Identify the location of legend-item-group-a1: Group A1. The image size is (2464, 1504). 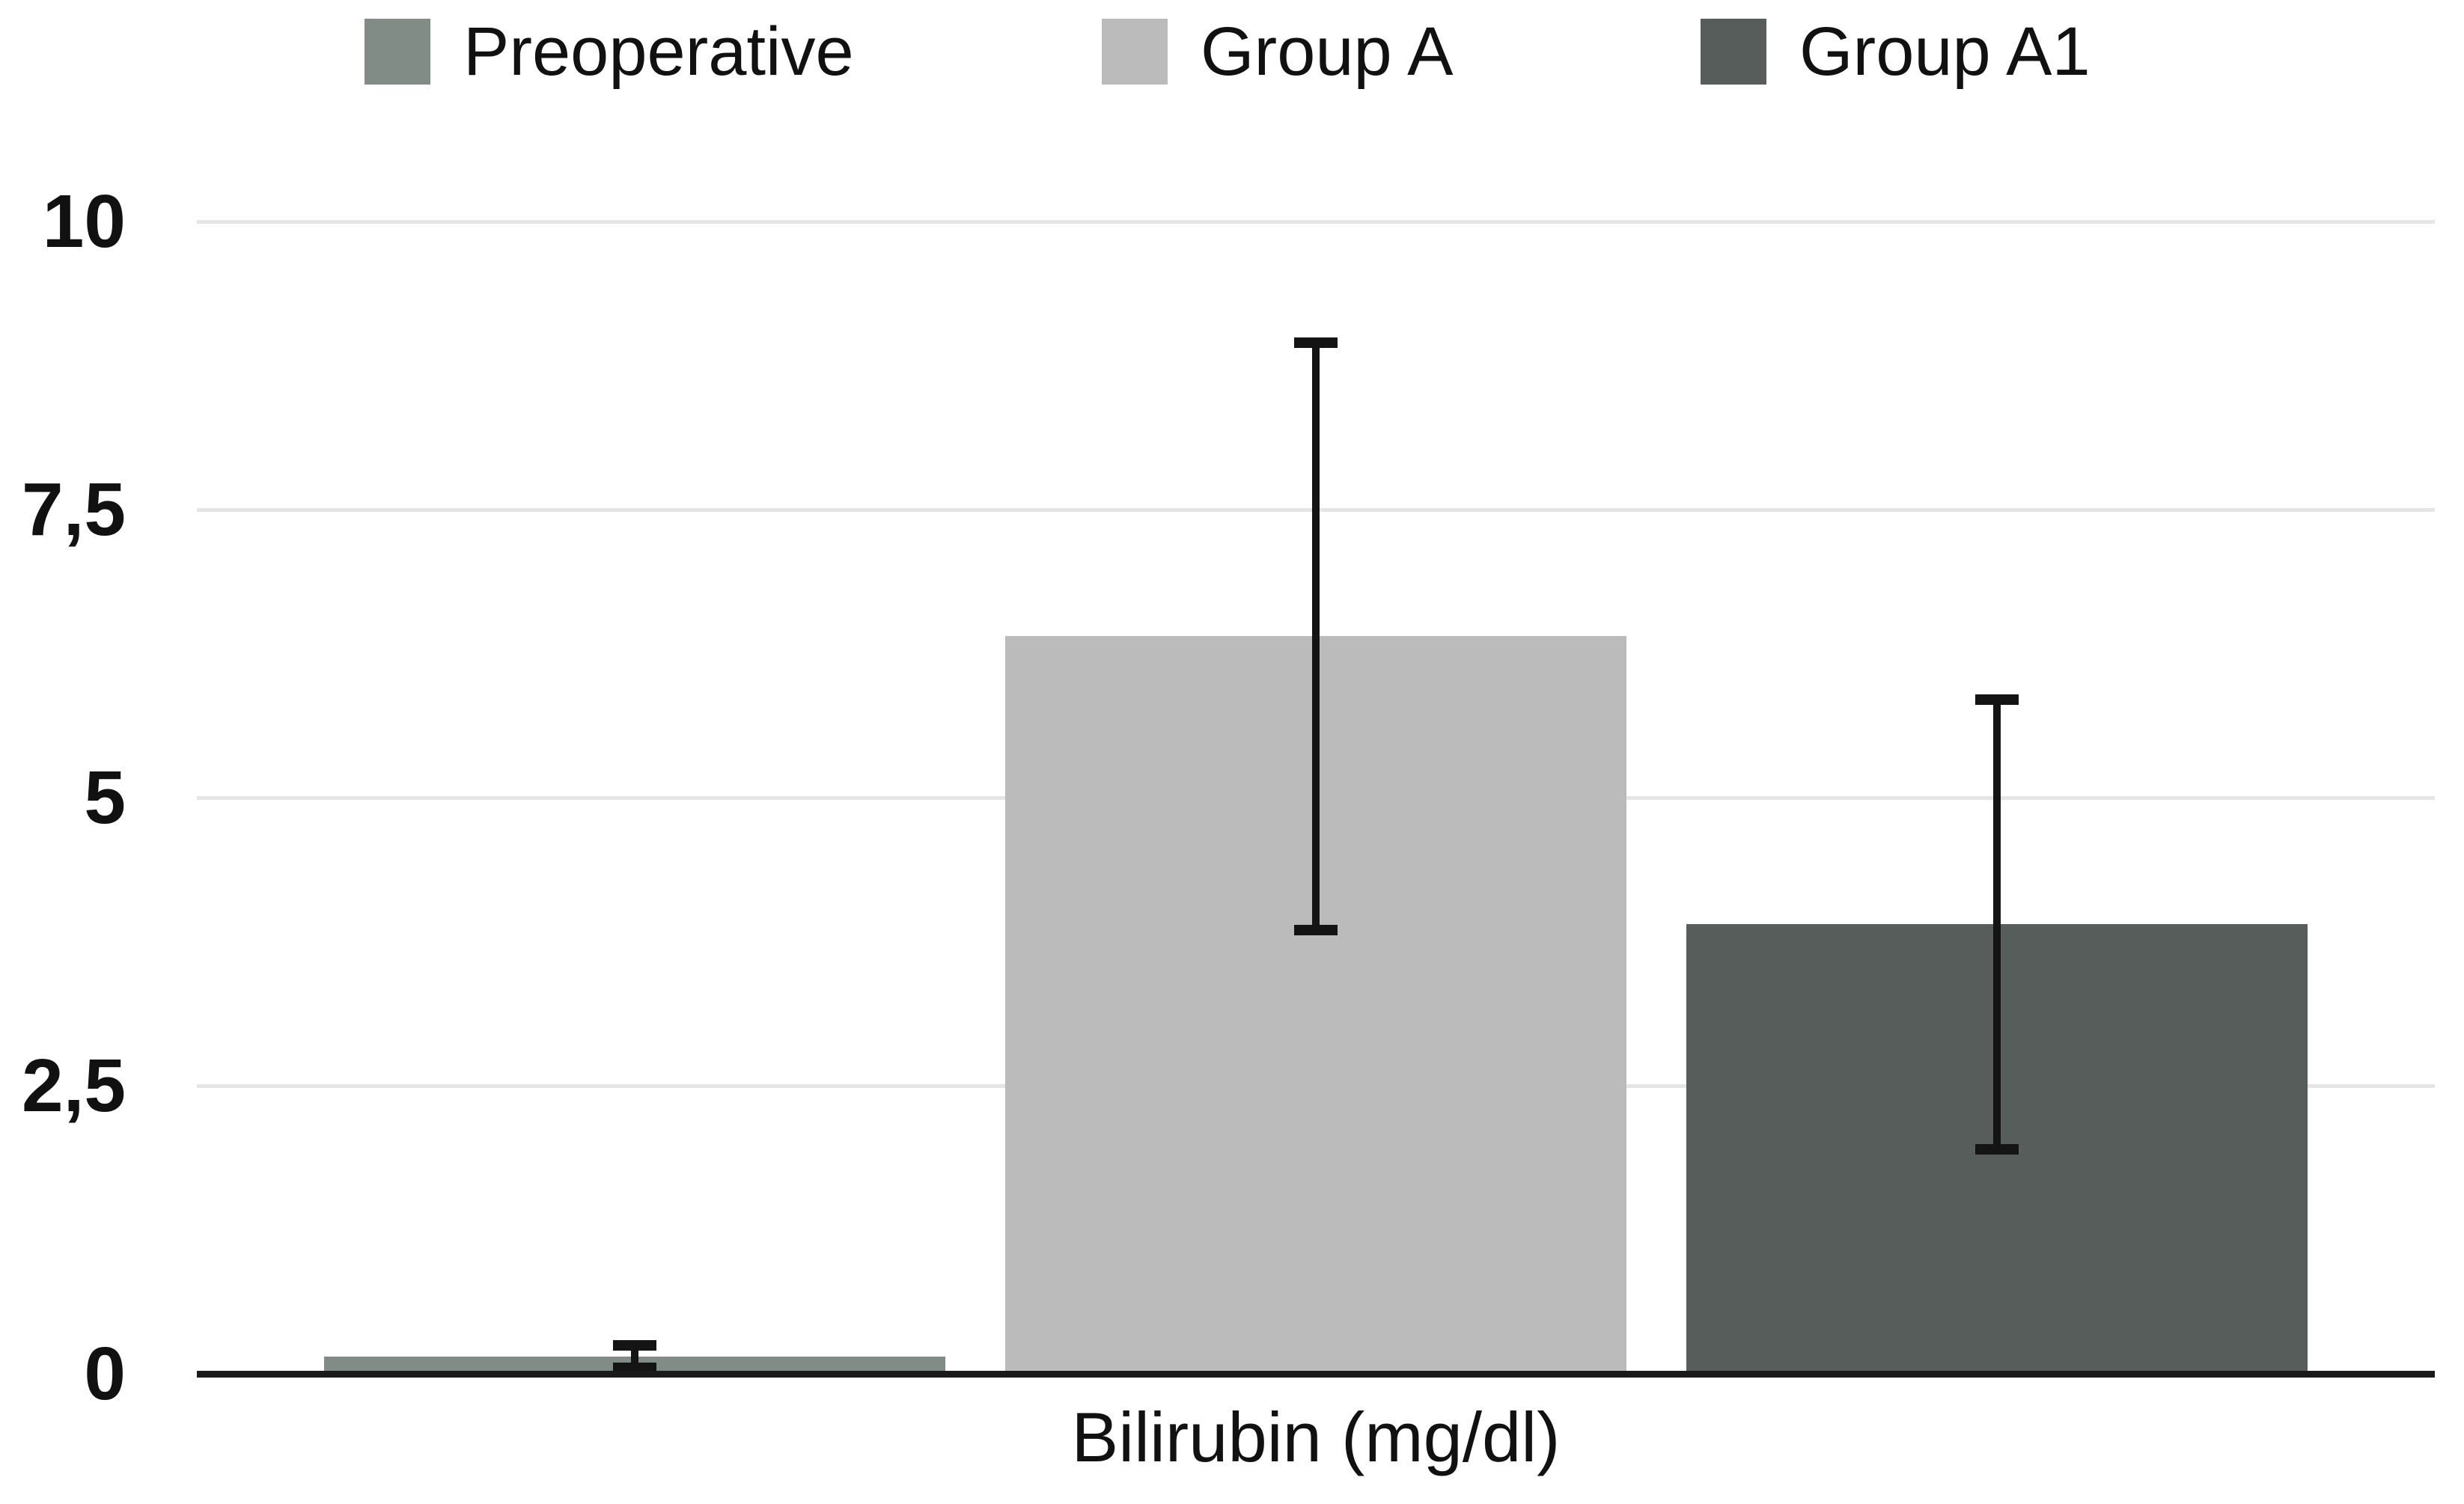
(1896, 52).